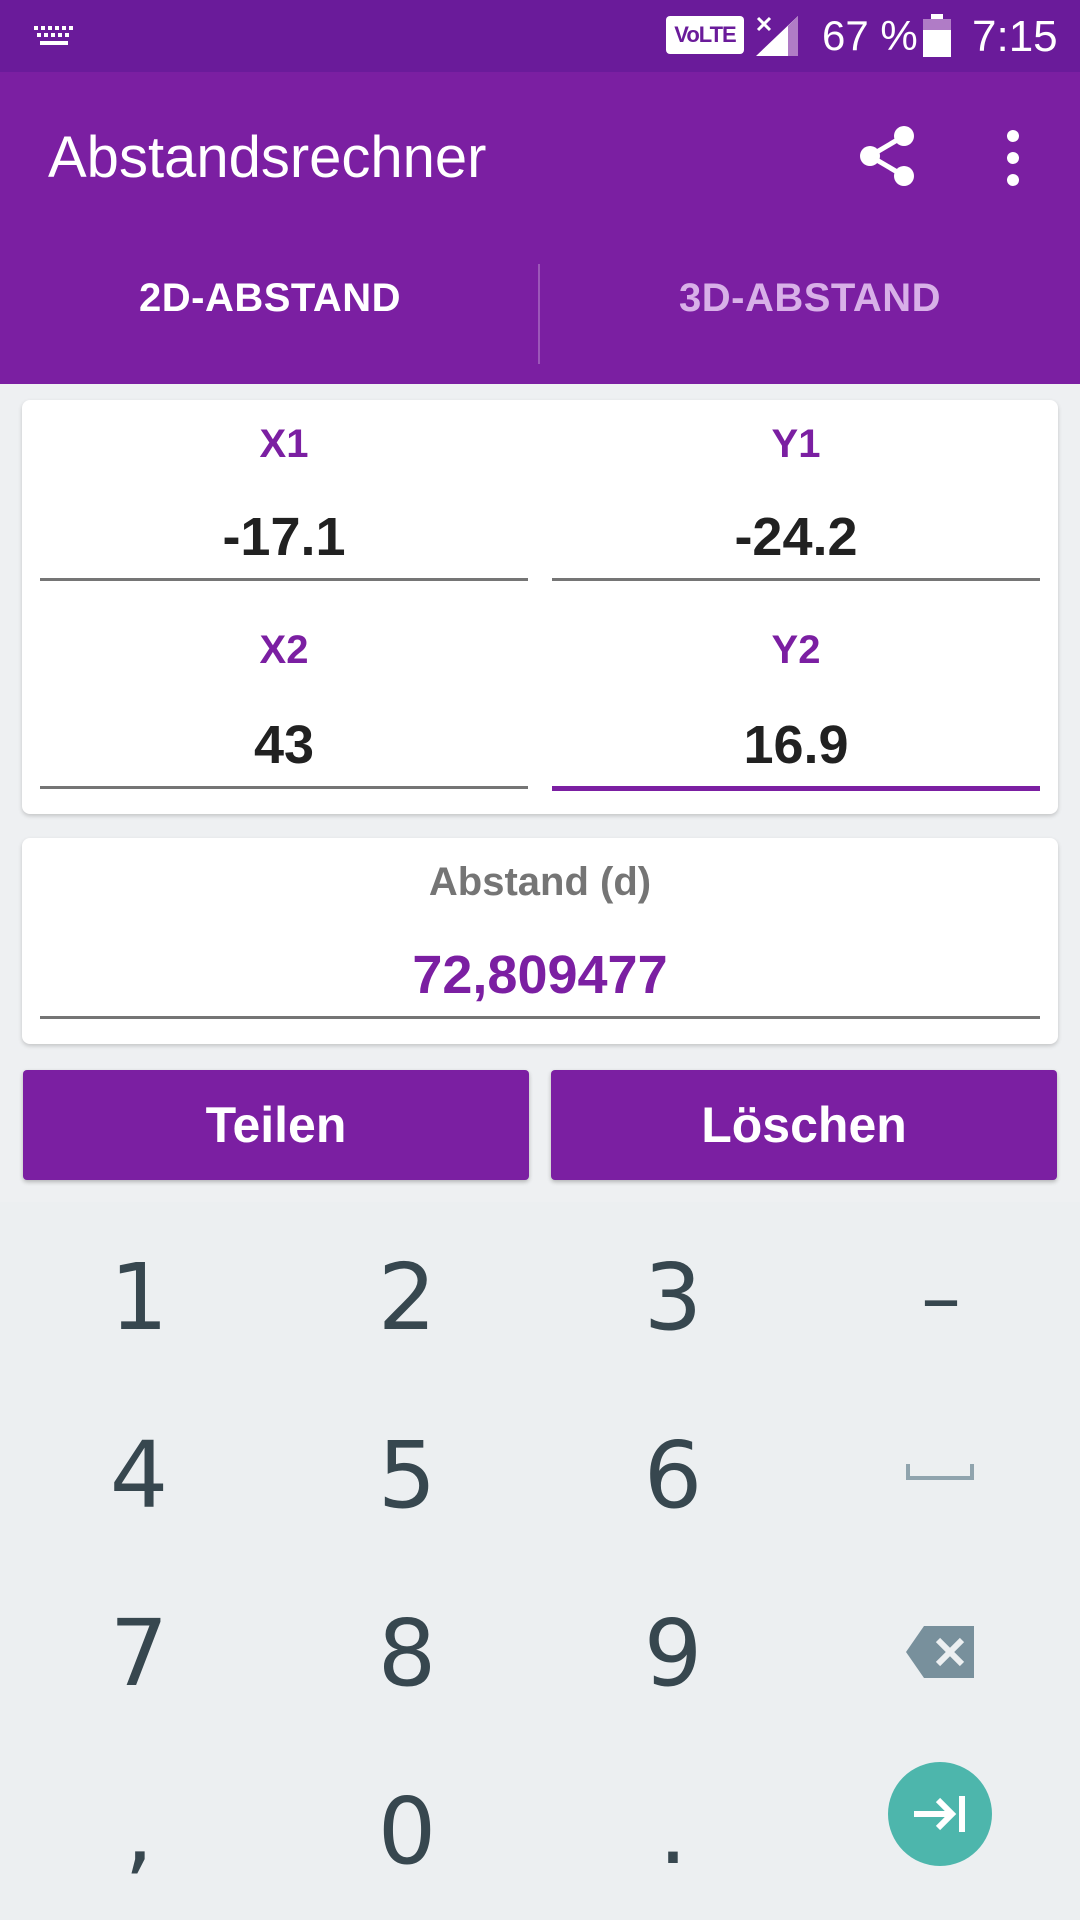 This screenshot has height=1920, width=1080. What do you see at coordinates (673, 1653) in the screenshot?
I see `key-9: 9` at bounding box center [673, 1653].